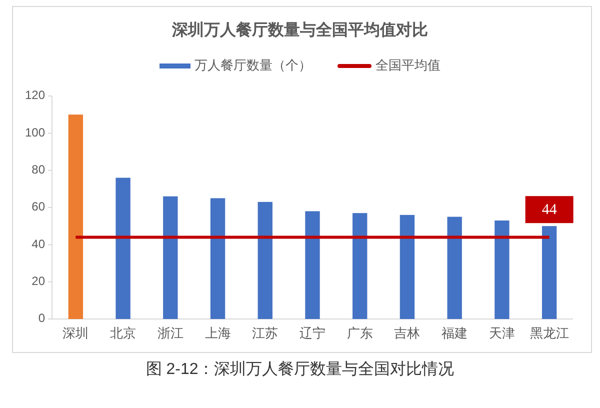 Image resolution: width=600 pixels, height=408 pixels. Describe the element at coordinates (300, 369) in the screenshot. I see `caption: 图 2-12：深圳万人餐厅数量与全国对比情况` at that location.